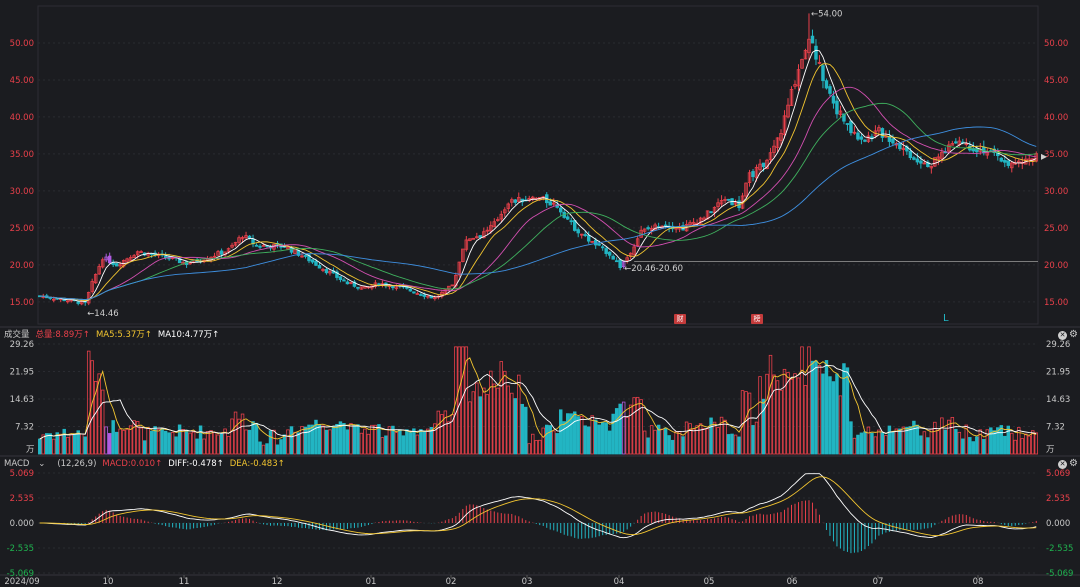 This screenshot has width=1080, height=587. I want to click on event-earnings-badge: 财, so click(680, 319).